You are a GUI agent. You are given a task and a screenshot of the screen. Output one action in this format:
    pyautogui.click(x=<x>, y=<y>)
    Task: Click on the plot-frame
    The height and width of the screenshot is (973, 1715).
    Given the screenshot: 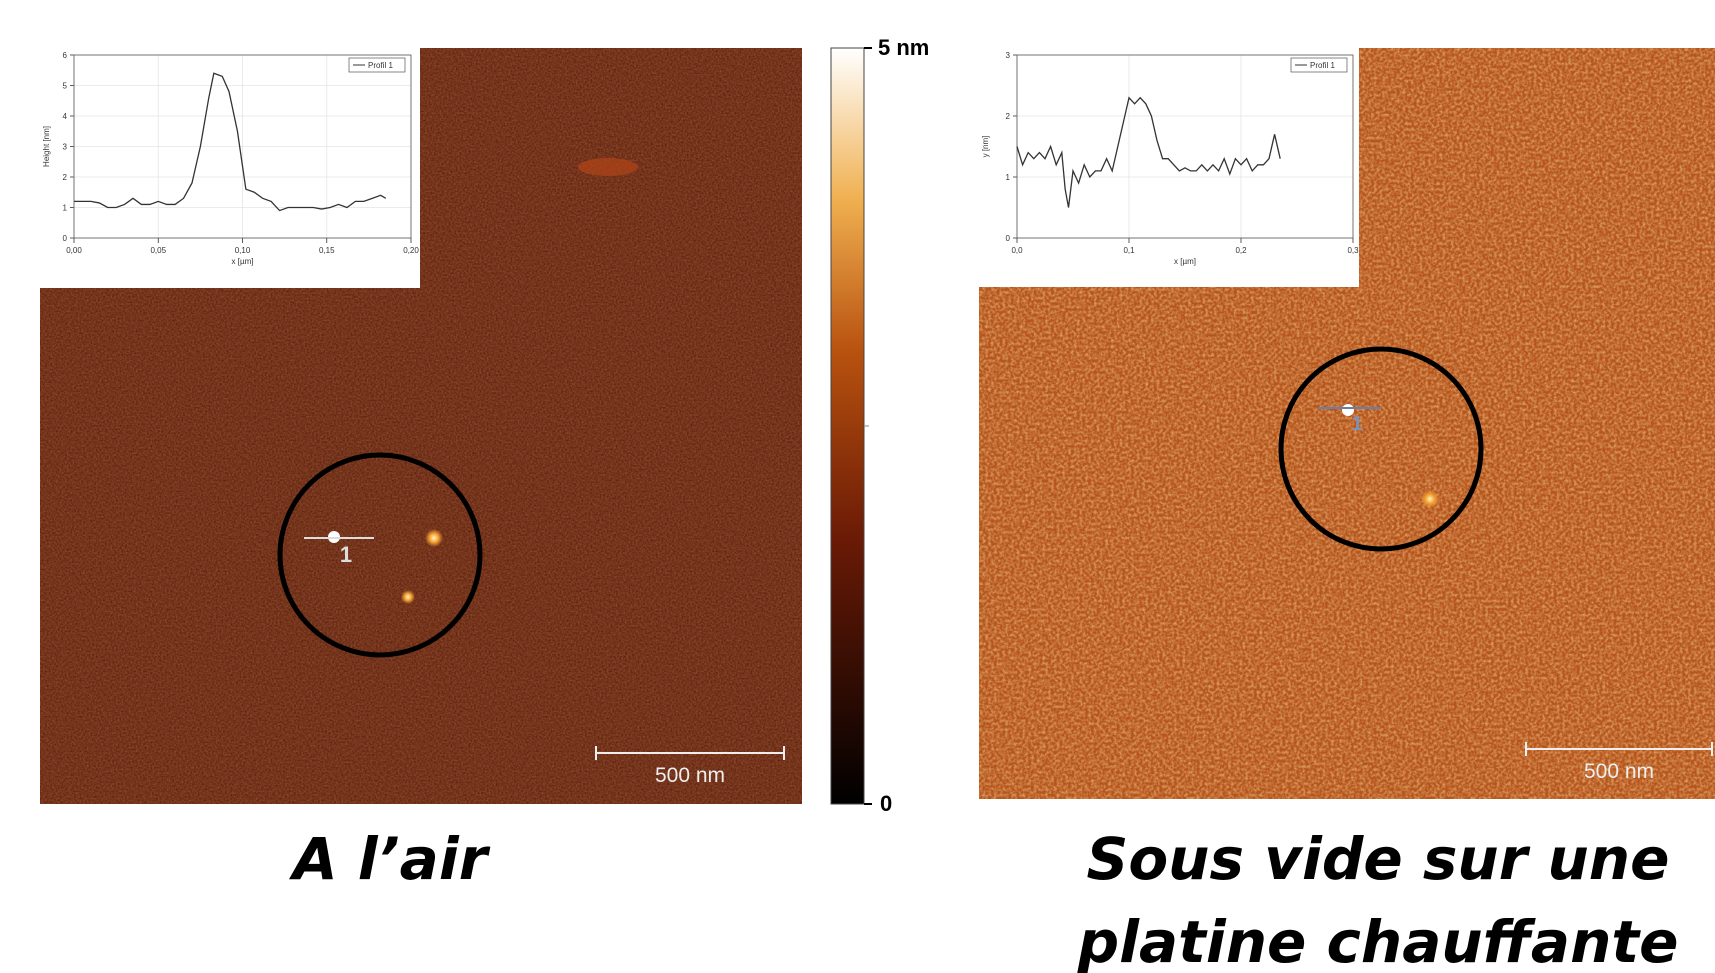 What is the action you would take?
    pyautogui.click(x=242, y=146)
    